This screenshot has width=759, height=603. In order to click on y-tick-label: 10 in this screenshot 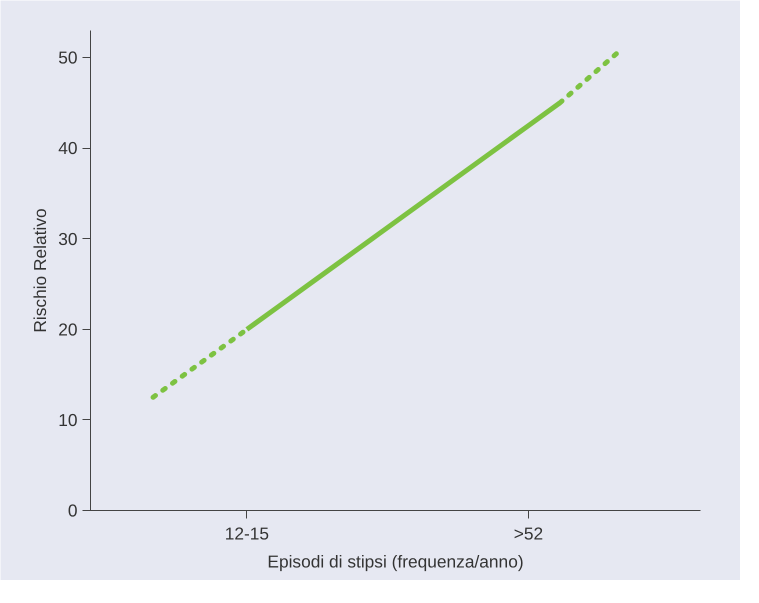, I will do `click(68, 420)`.